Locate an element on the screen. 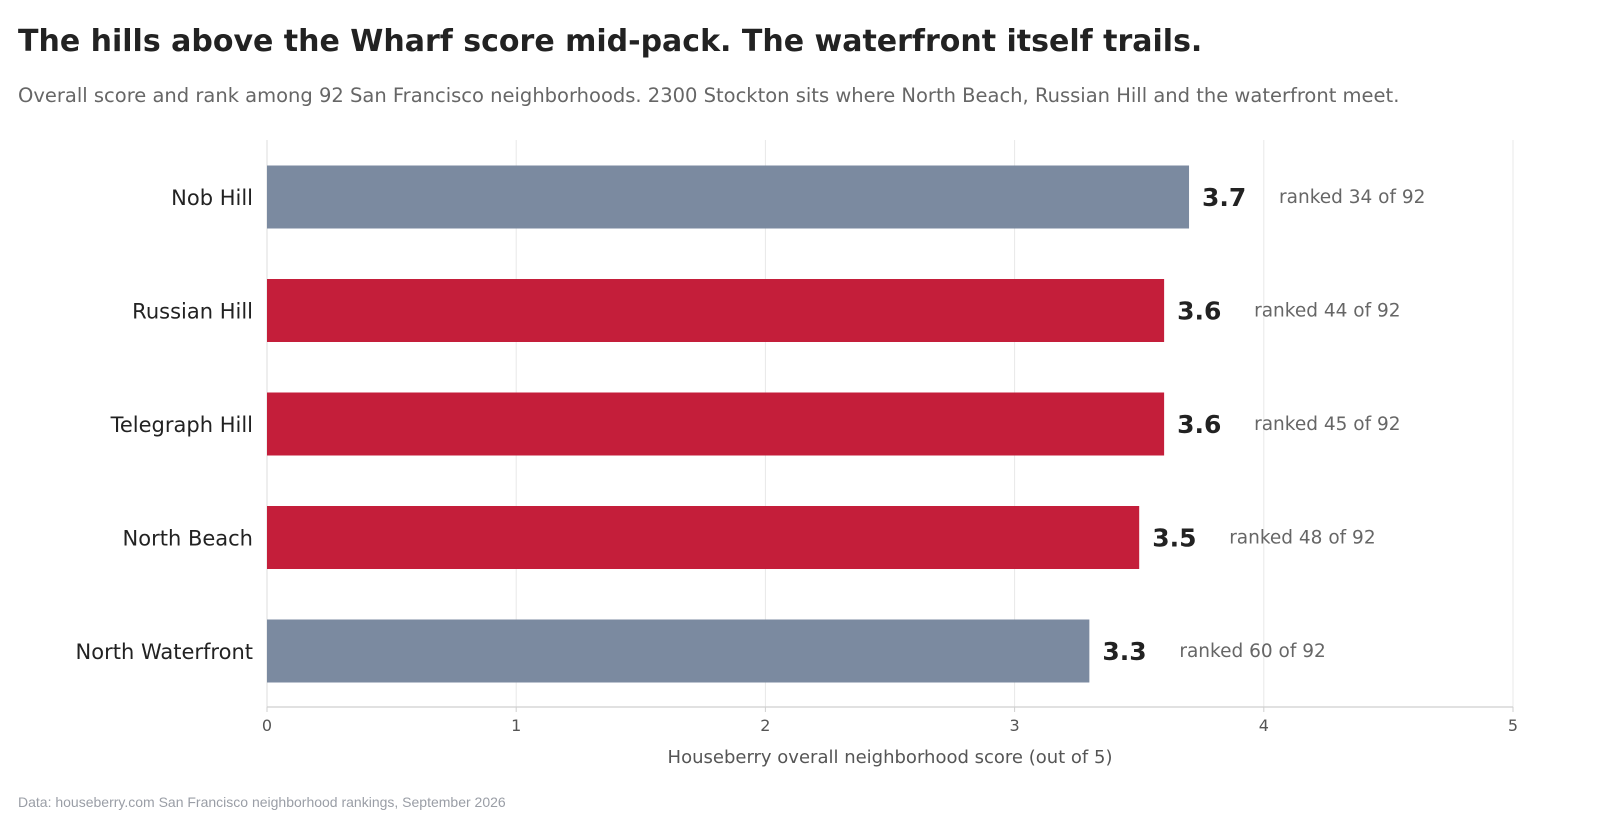 The image size is (1600, 840). category-label: Telegraph Hill is located at coordinates (181, 425).